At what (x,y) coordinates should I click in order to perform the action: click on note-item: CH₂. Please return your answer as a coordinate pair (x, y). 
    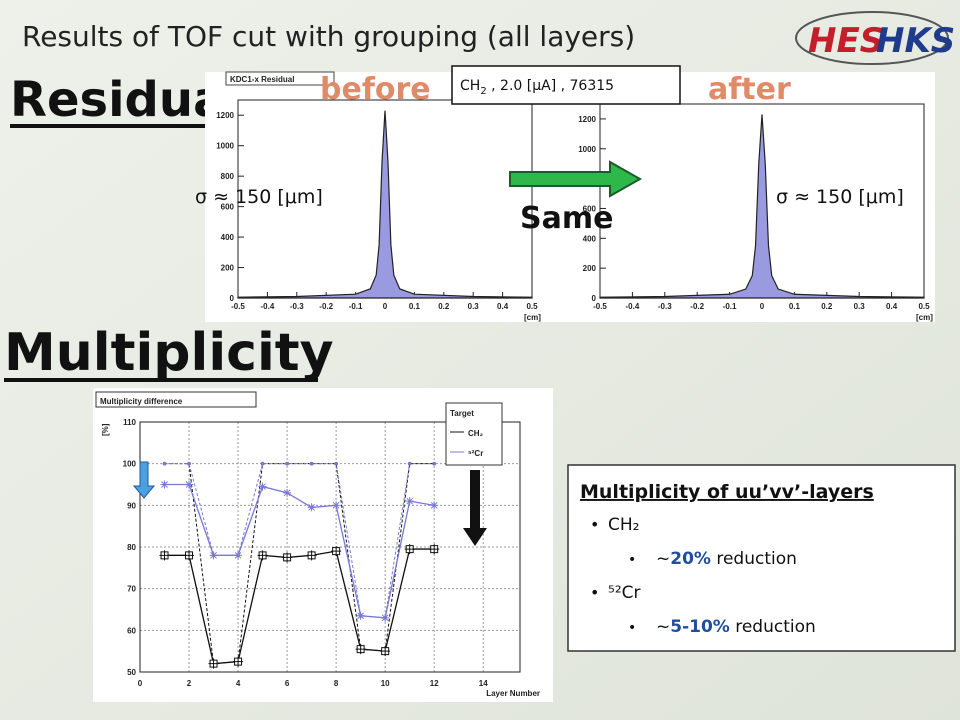
    Looking at the image, I should click on (623, 525).